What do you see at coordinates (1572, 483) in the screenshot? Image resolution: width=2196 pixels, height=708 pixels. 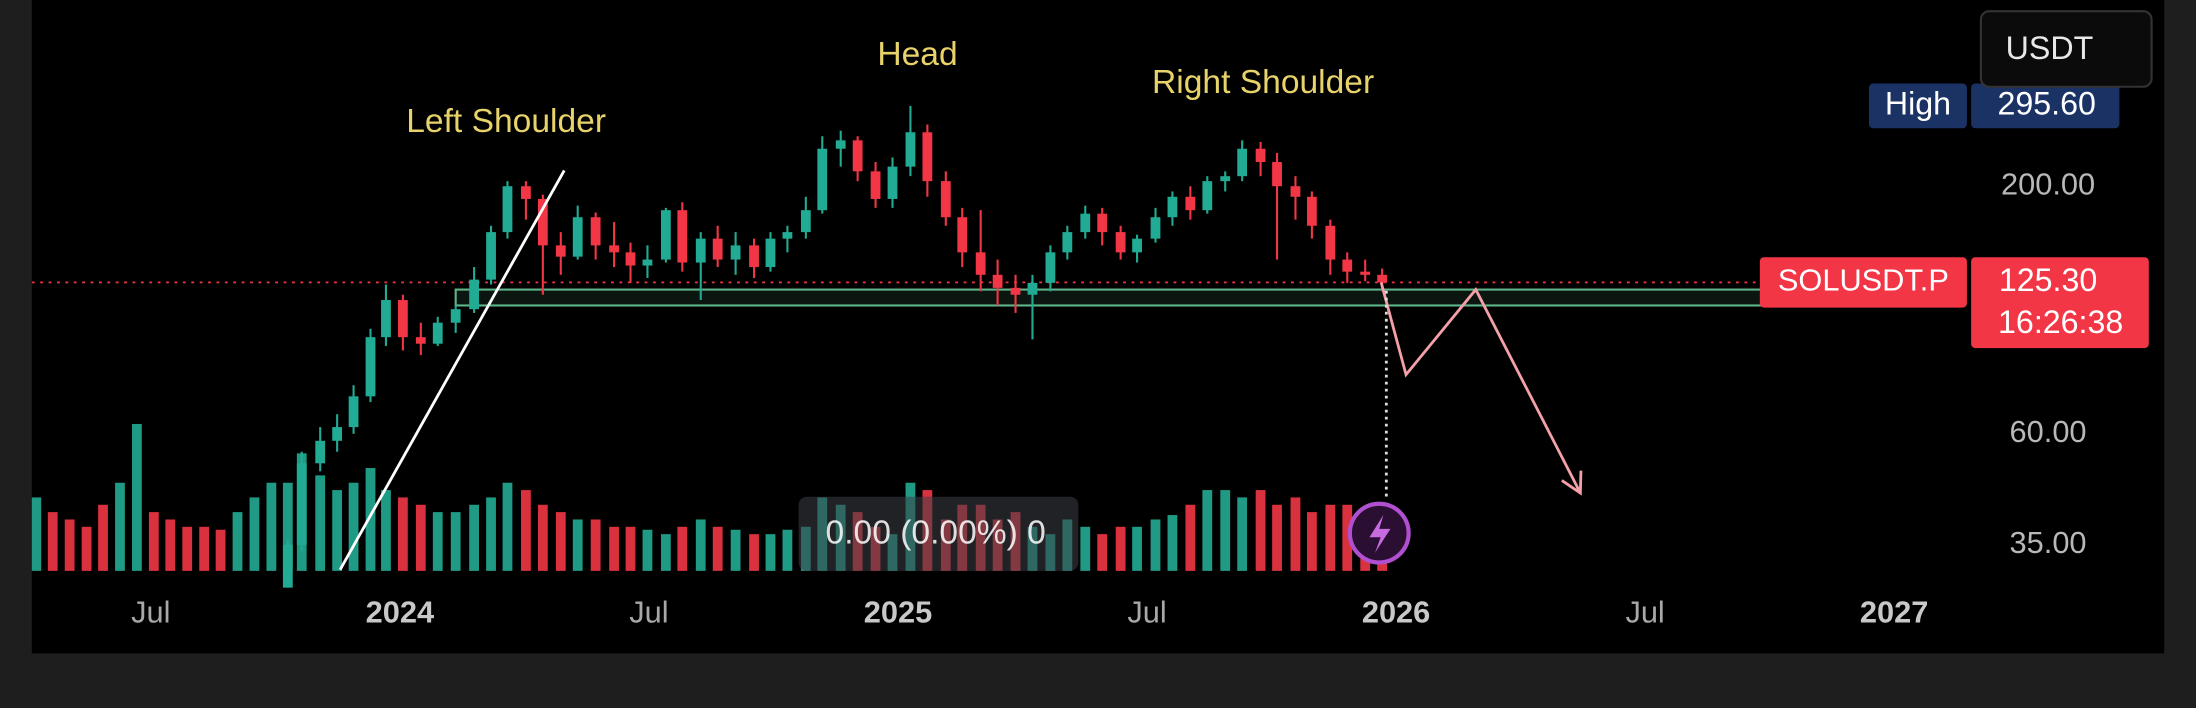 I see `arrow-head` at bounding box center [1572, 483].